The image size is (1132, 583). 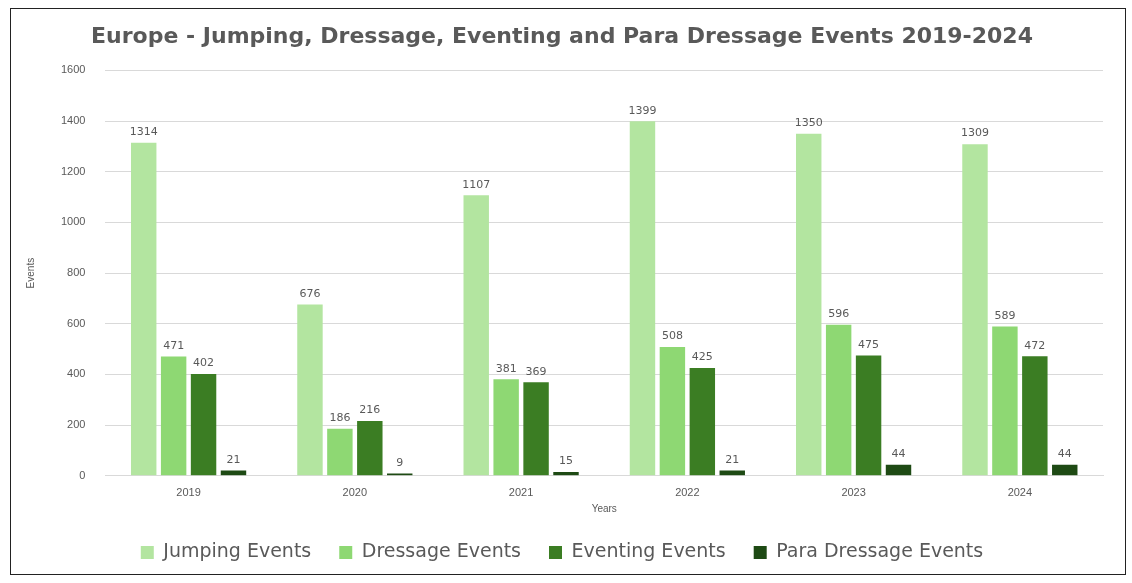 What do you see at coordinates (76, 272) in the screenshot?
I see `y-tick-label: 800` at bounding box center [76, 272].